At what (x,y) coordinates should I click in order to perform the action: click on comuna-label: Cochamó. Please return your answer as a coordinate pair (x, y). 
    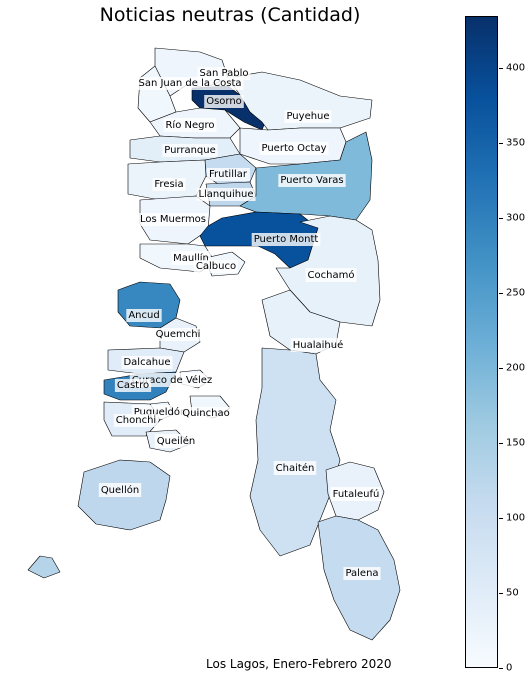
    Looking at the image, I should click on (331, 275).